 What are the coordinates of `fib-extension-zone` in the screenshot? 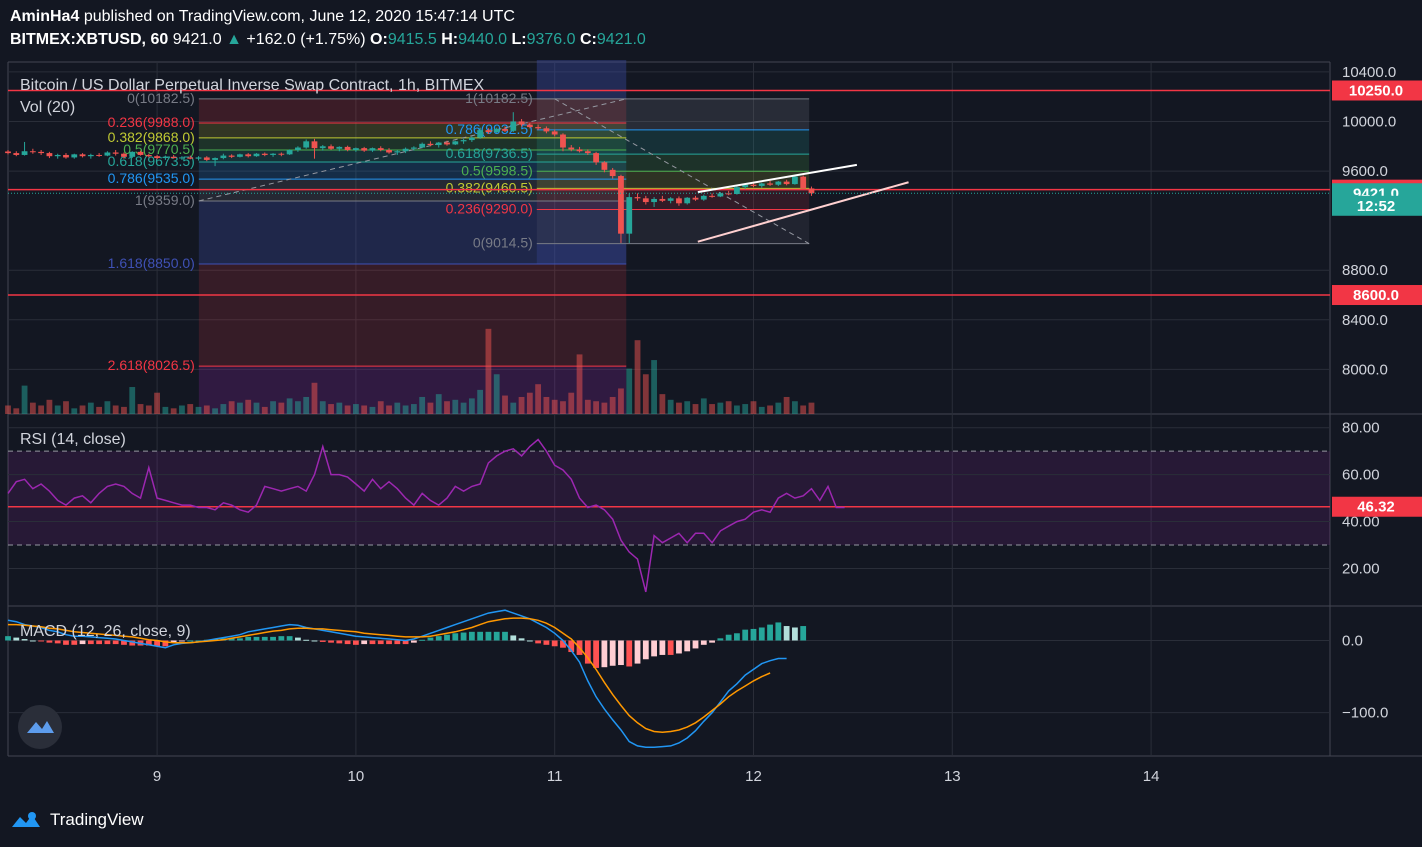 It's located at (673, 163).